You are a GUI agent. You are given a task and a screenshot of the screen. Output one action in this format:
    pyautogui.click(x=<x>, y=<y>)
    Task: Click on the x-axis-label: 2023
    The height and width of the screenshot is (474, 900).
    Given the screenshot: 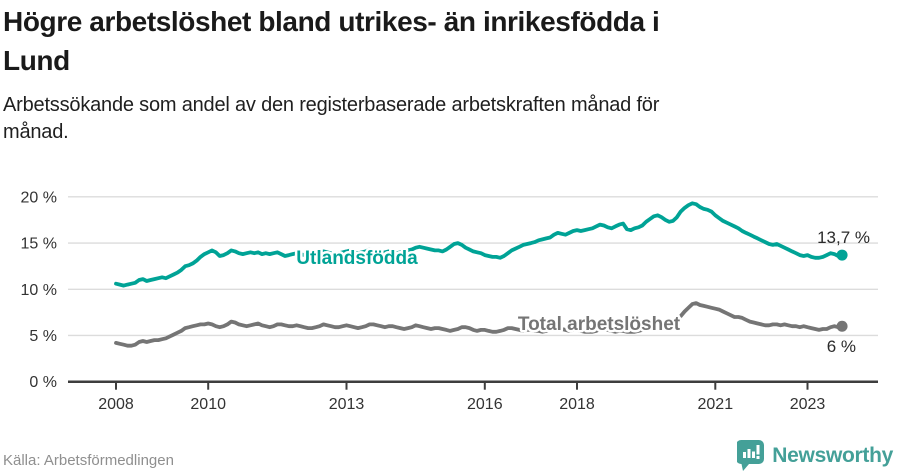 What is the action you would take?
    pyautogui.click(x=808, y=404)
    